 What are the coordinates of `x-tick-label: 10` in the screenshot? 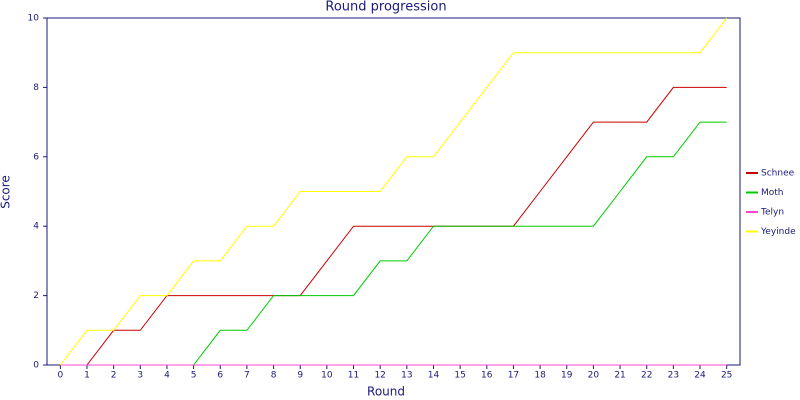 It's located at (327, 376).